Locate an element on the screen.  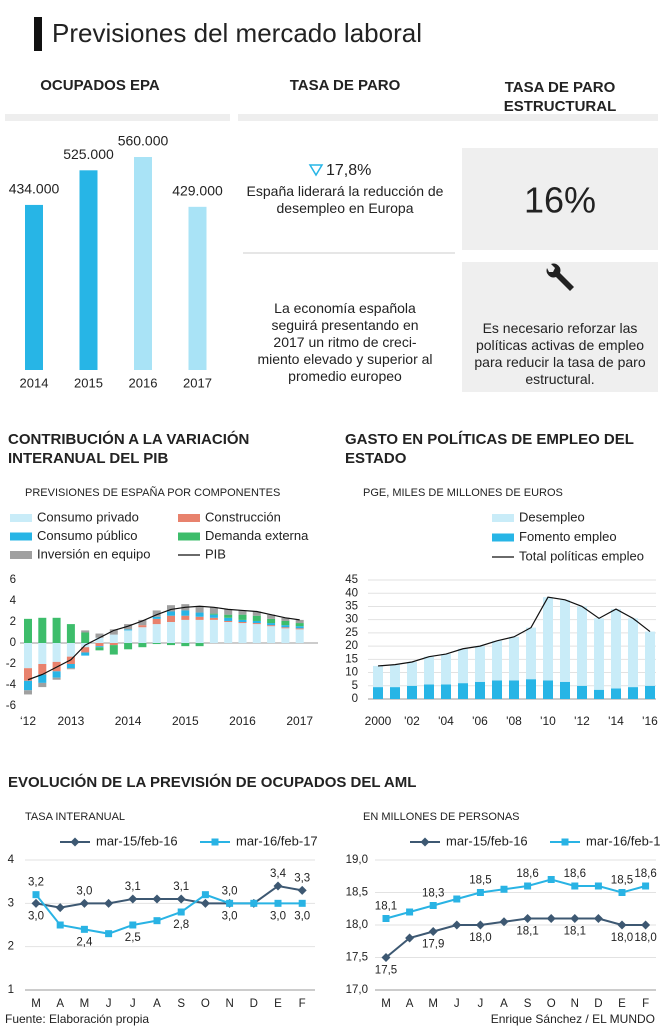
y-tick-label: 18,0 is located at coordinates (357, 925).